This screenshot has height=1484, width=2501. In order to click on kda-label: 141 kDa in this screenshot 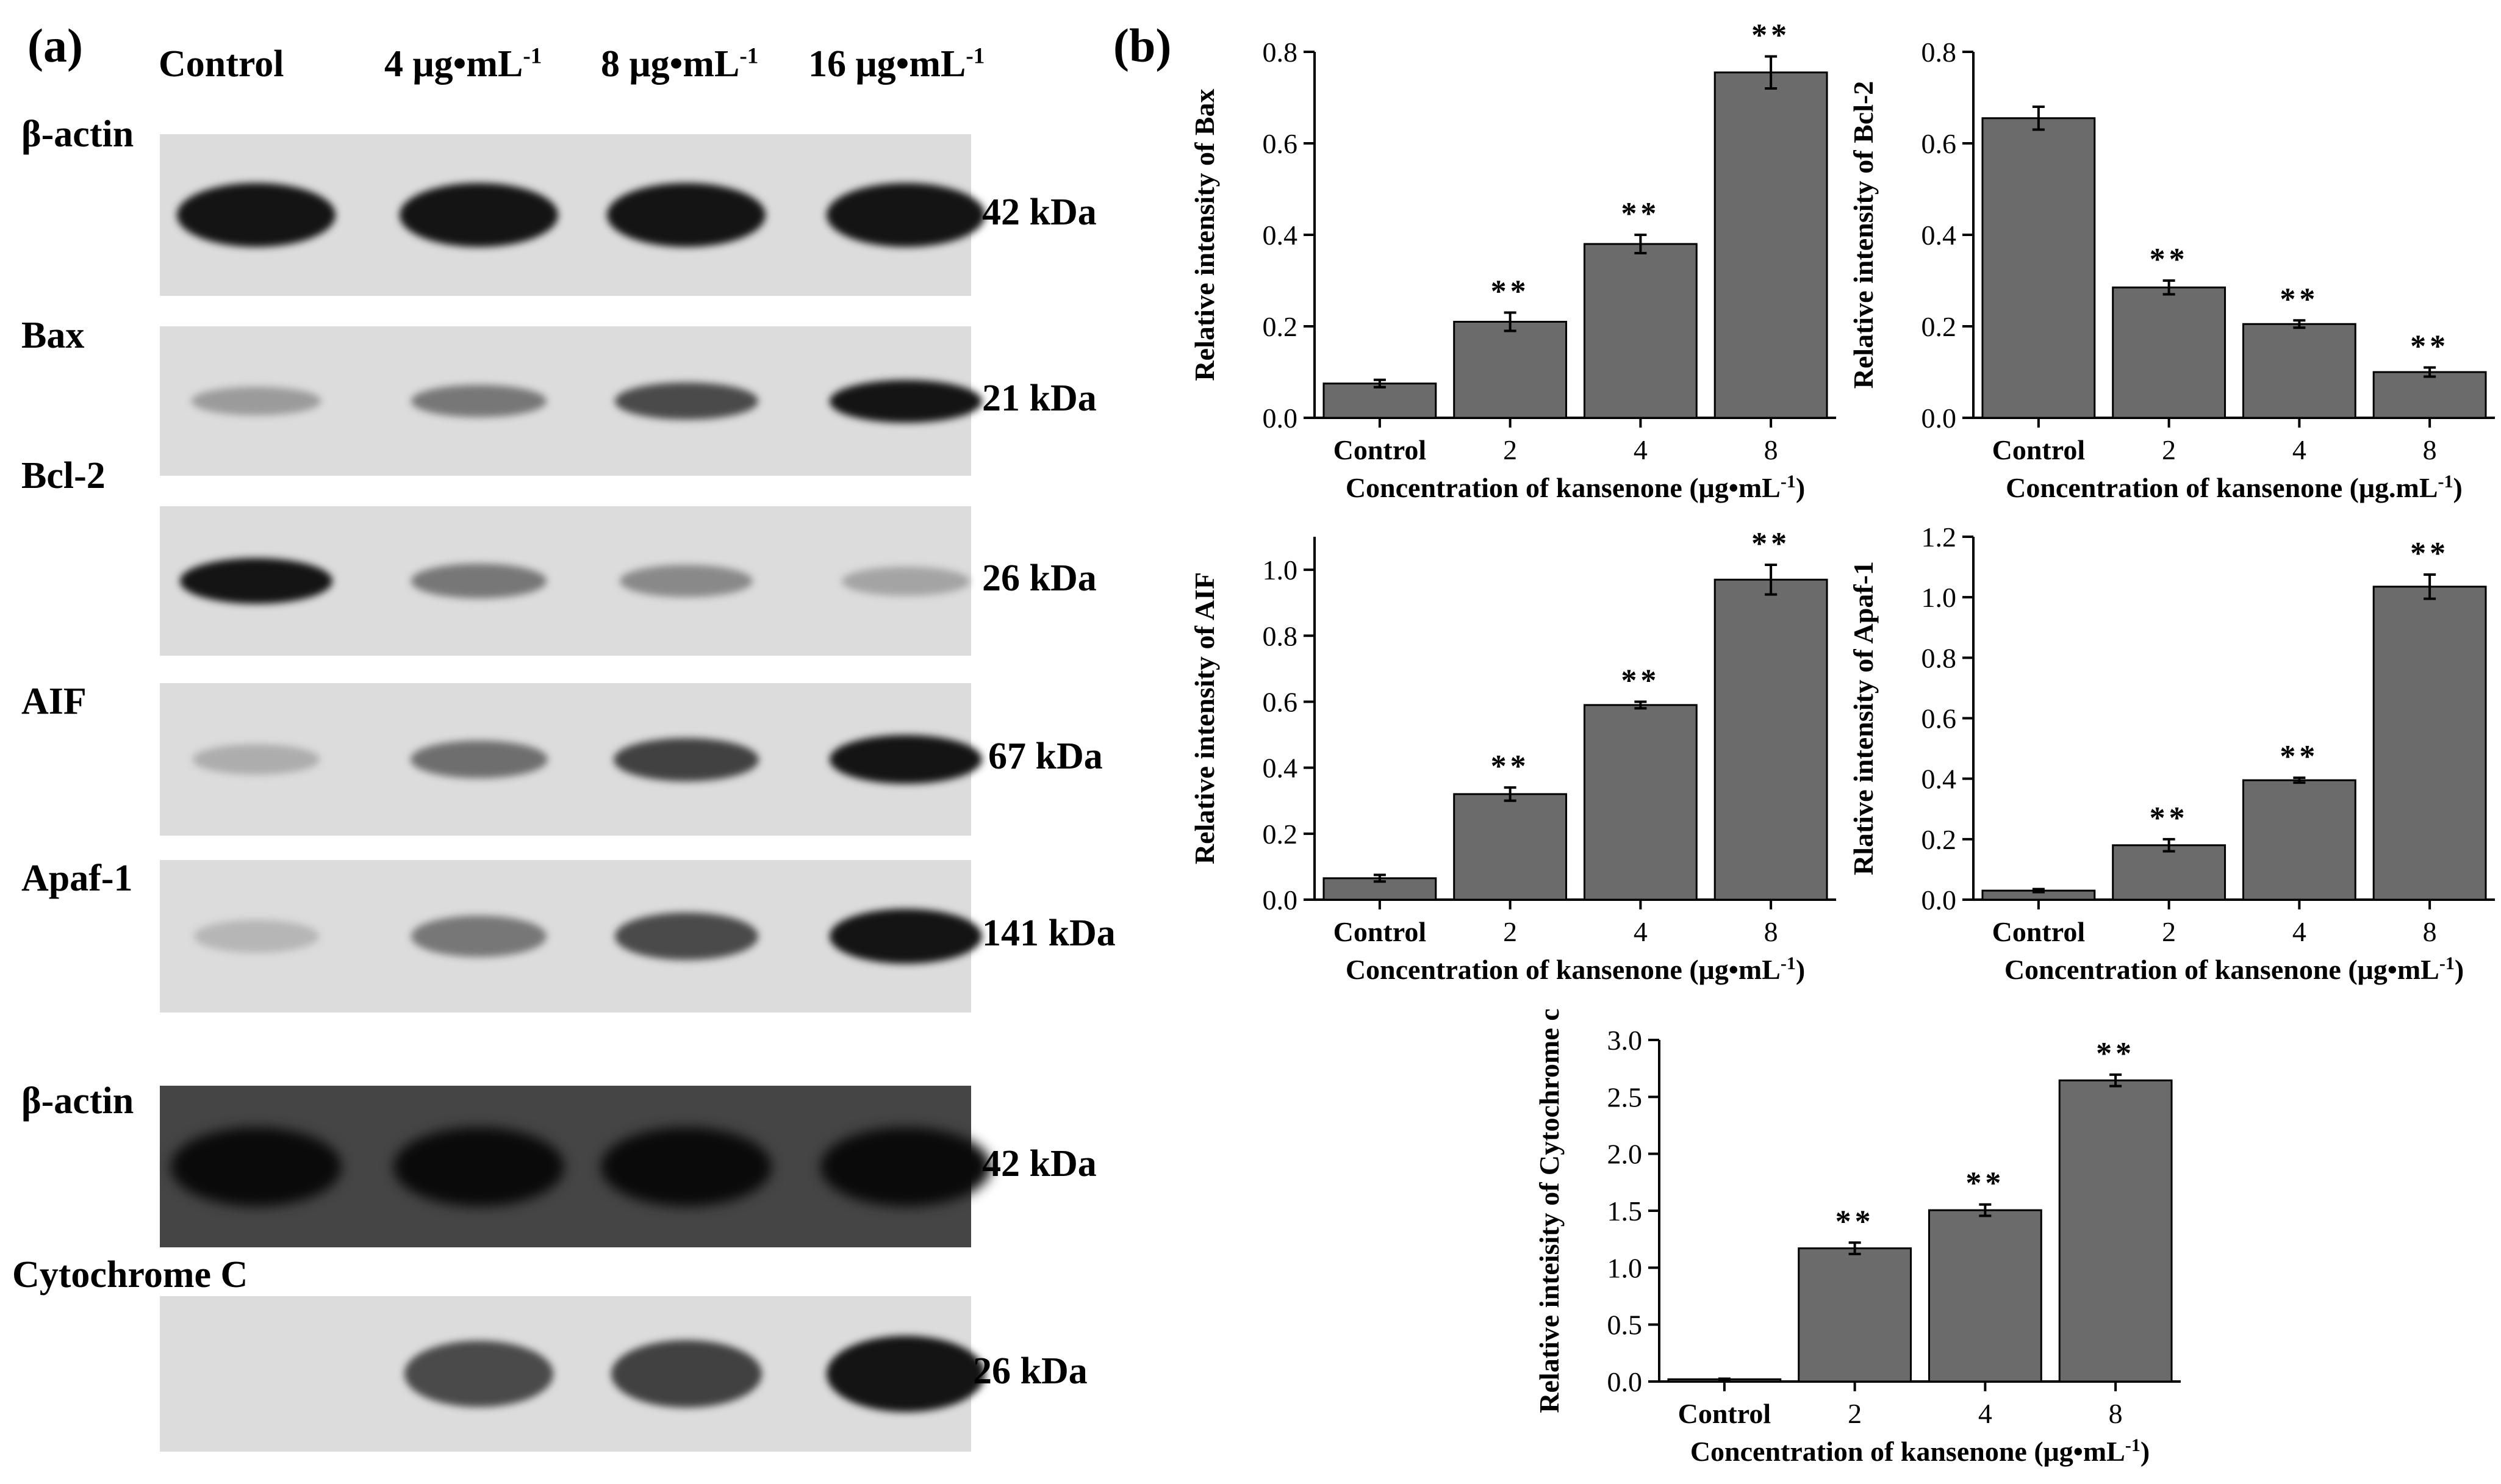, I will do `click(1049, 933)`.